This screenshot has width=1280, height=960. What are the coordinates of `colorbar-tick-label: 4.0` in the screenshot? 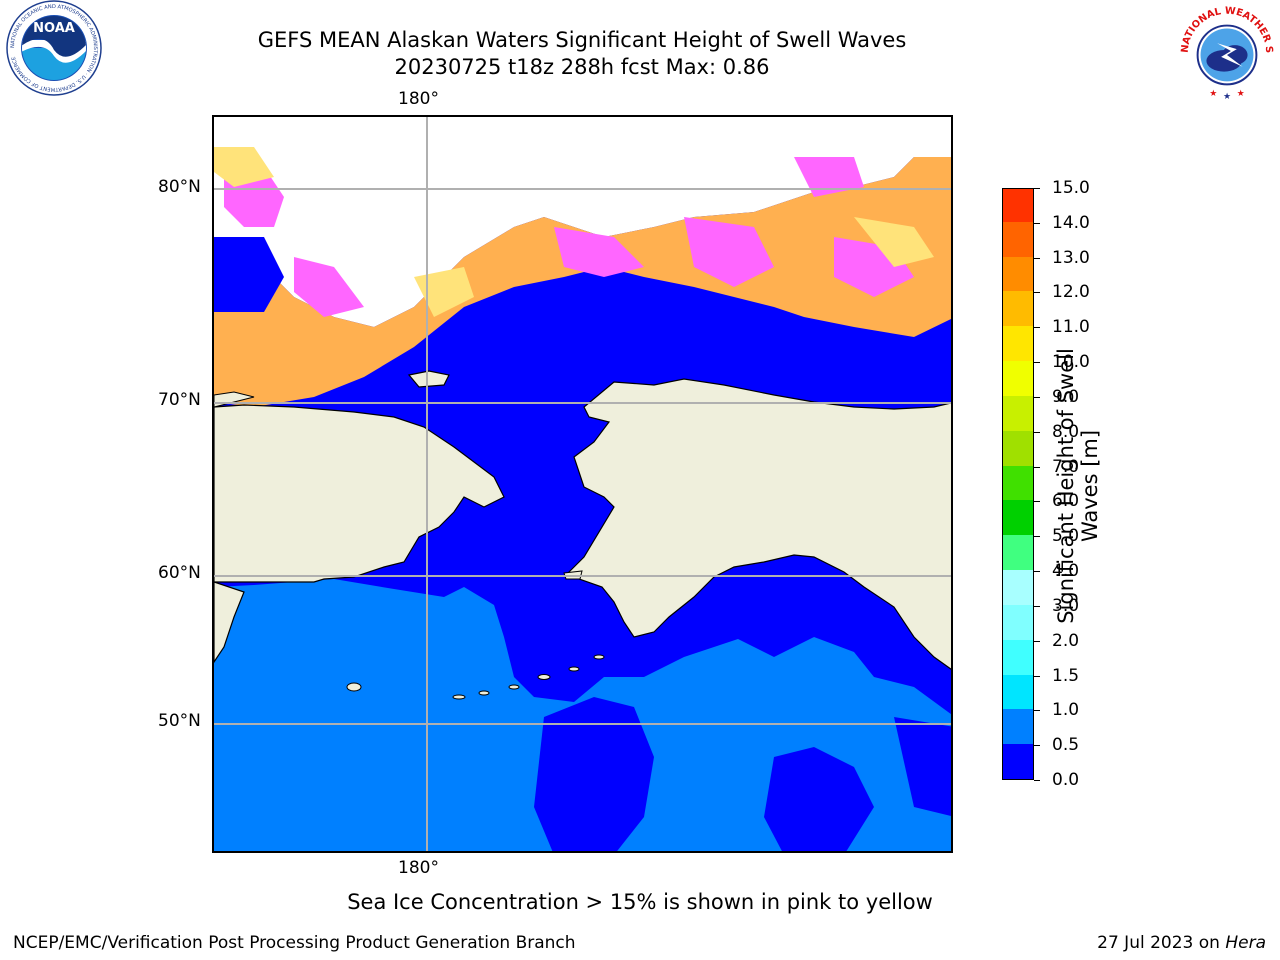 It's located at (1066, 571).